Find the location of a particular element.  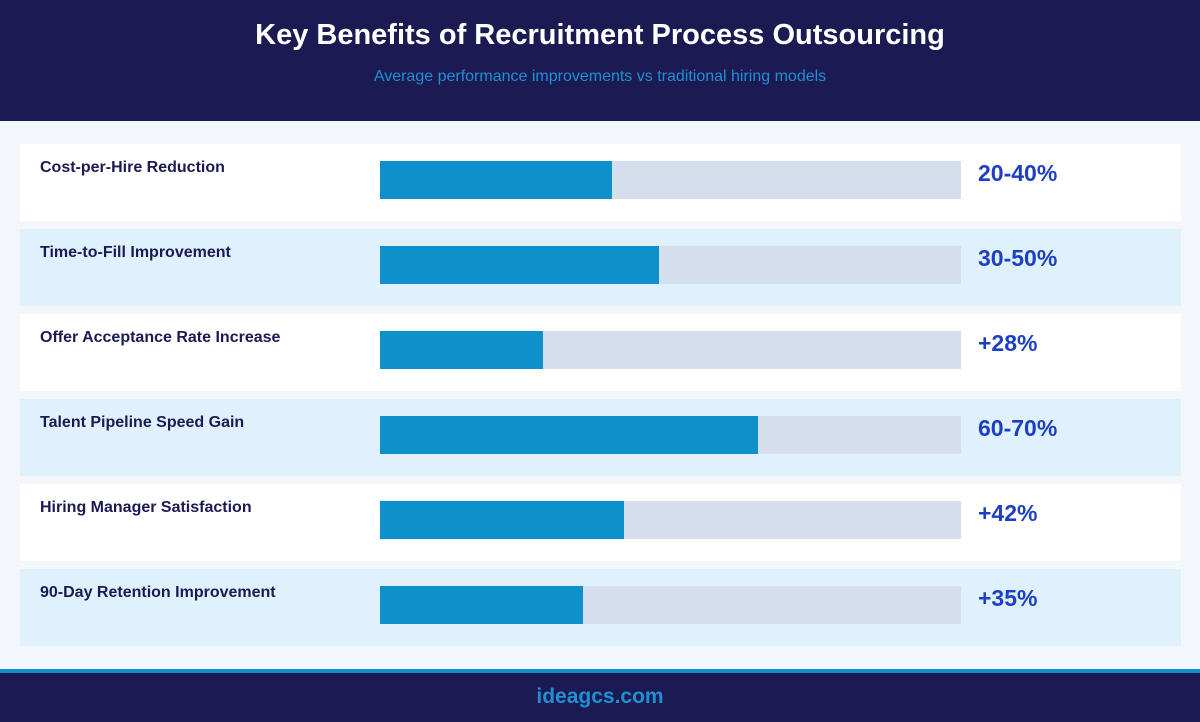

benefit-value-label: 60-70% is located at coordinates (1018, 428).